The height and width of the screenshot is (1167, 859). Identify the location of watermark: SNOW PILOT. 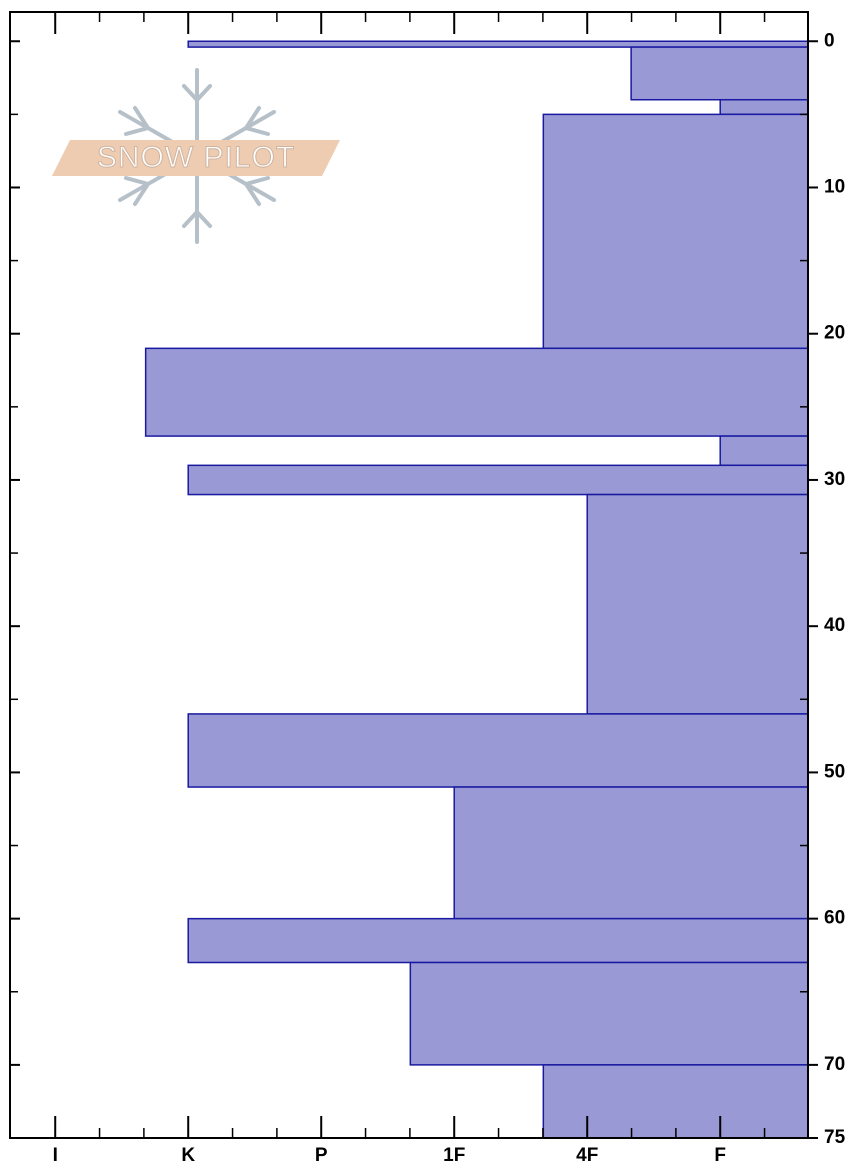
(196, 156).